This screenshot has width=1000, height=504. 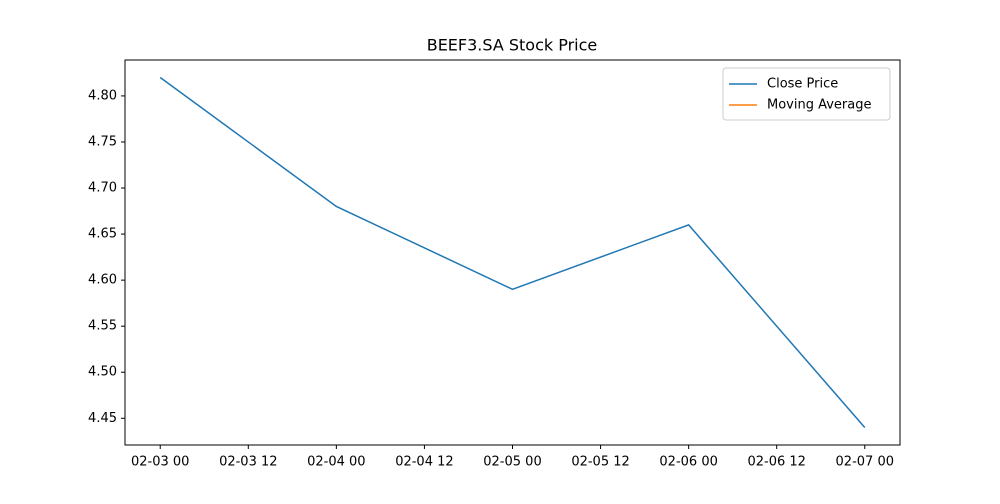 I want to click on y-tick-label: 4.65, so click(x=102, y=234).